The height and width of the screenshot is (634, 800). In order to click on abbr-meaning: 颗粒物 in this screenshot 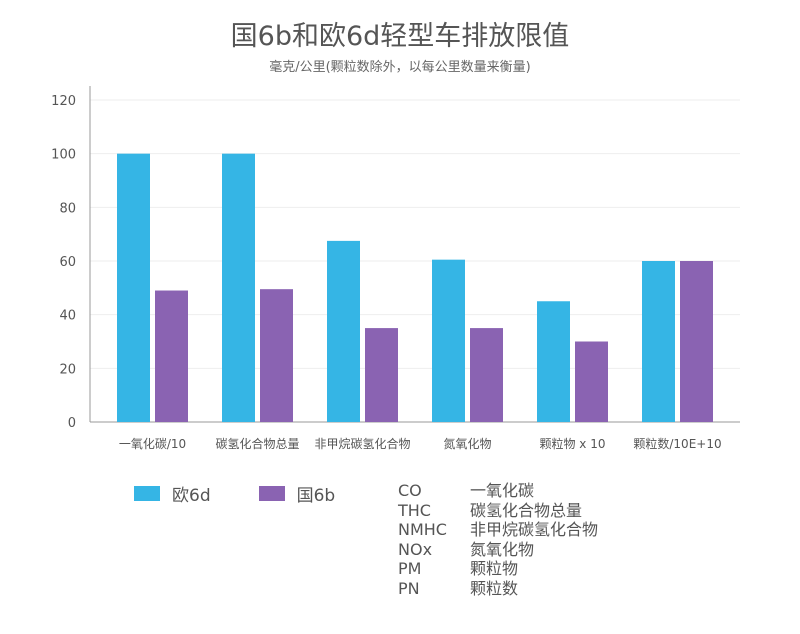, I will do `click(494, 568)`.